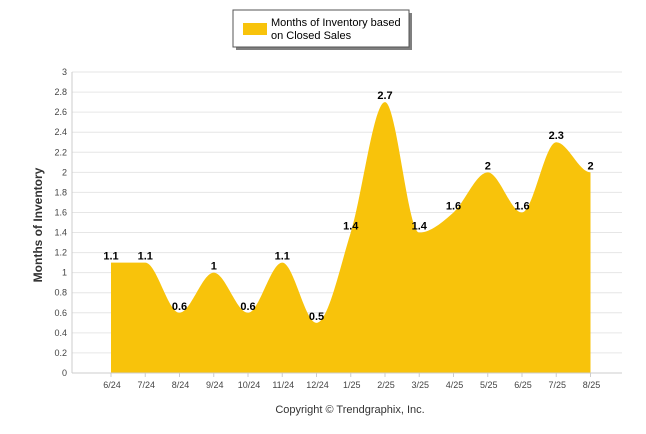 This screenshot has height=434, width=646. Describe the element at coordinates (60, 253) in the screenshot. I see `y-tick-label: 1.2` at that location.